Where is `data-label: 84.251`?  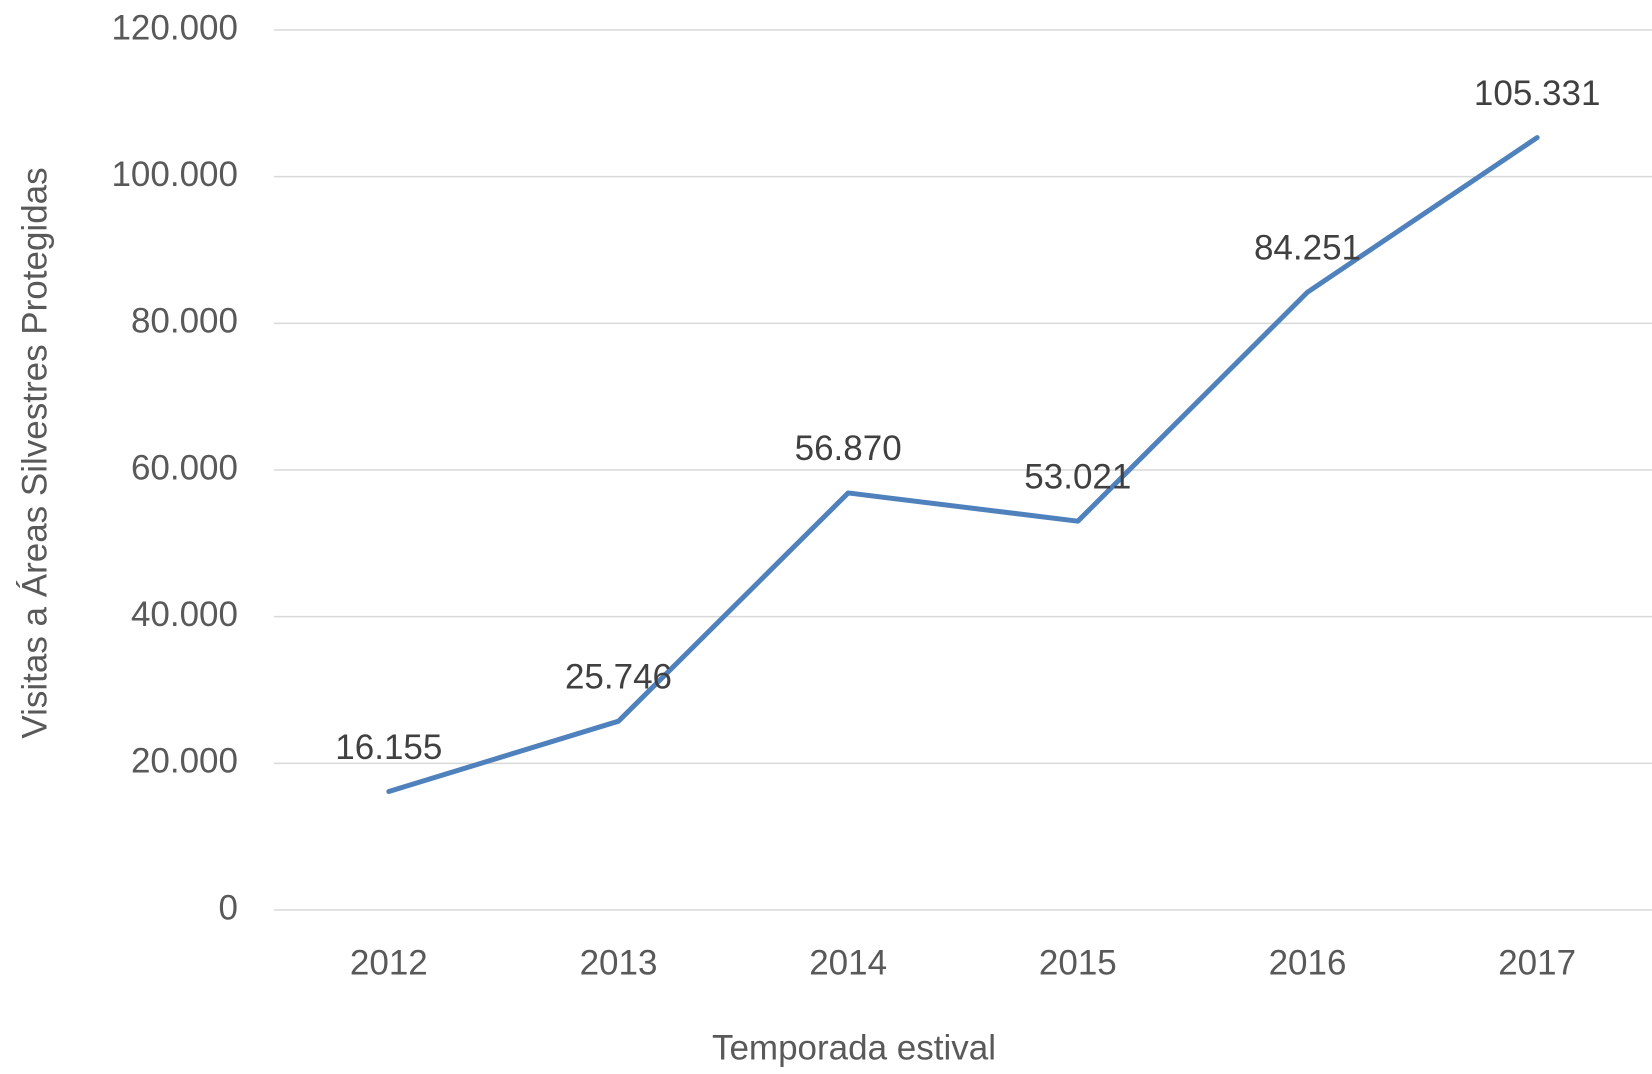
data-label: 84.251 is located at coordinates (1307, 247).